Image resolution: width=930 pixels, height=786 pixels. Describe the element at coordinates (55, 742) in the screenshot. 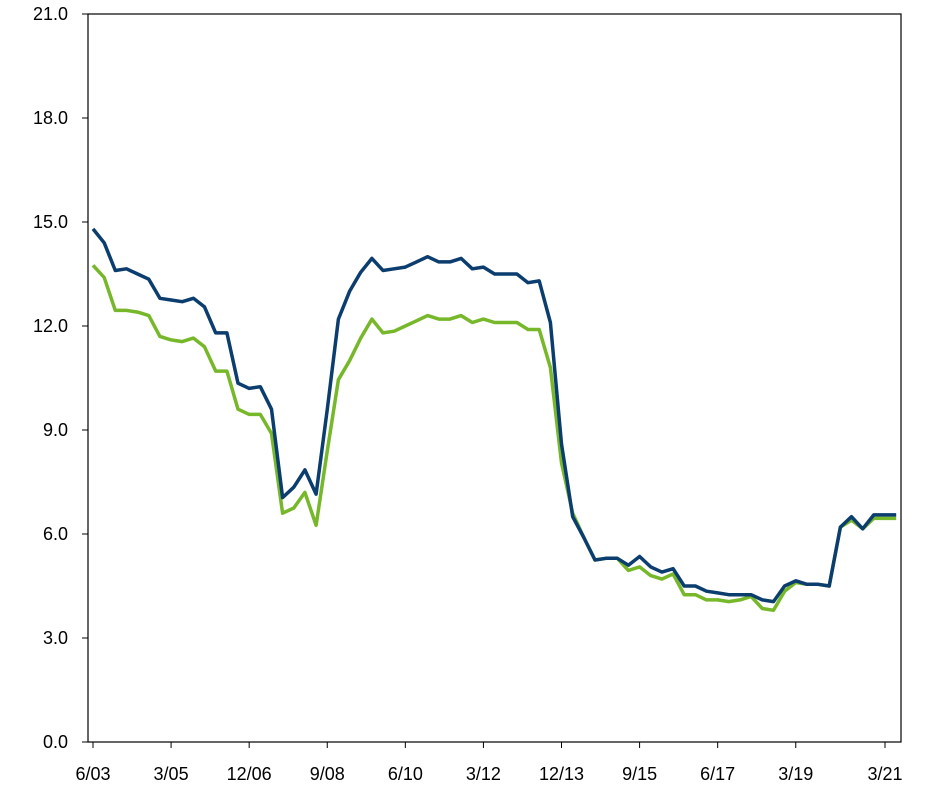

I see `y-tick-label: 0.0` at that location.